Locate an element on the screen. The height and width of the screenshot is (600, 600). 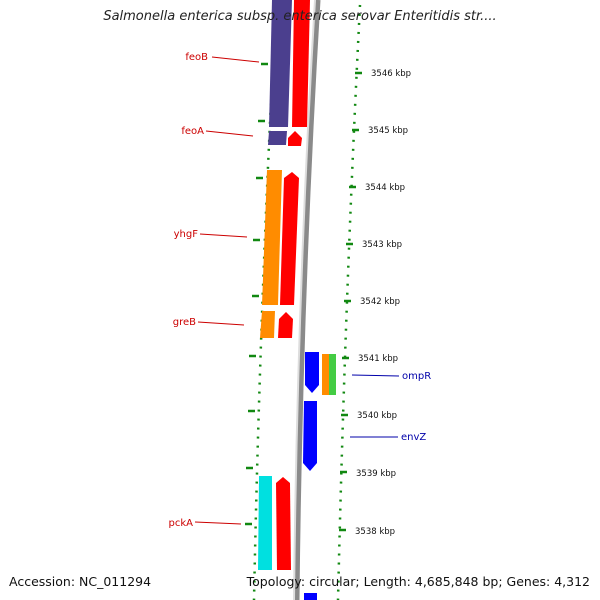
gene-label-feoB: feoB is located at coordinates (196, 57).